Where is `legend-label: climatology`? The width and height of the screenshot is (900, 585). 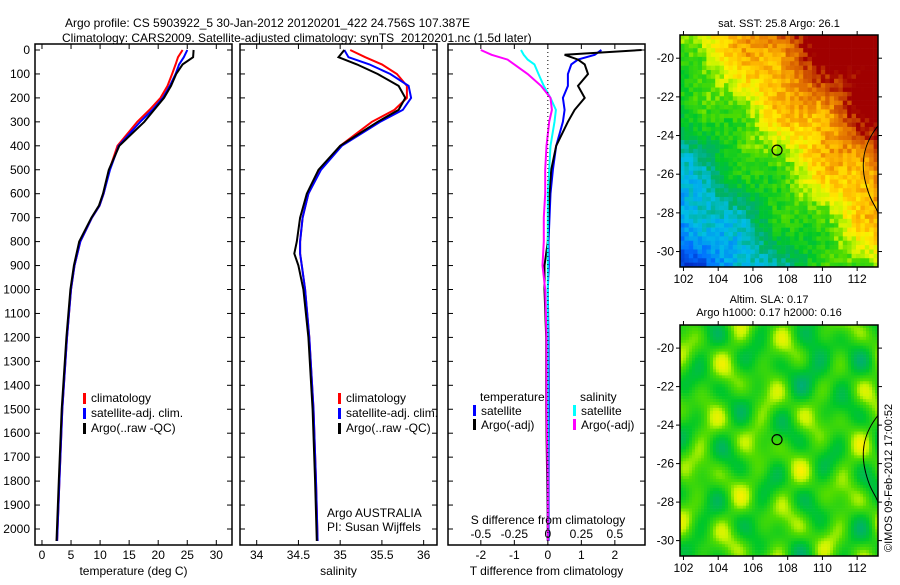
legend-label: climatology is located at coordinates (121, 398).